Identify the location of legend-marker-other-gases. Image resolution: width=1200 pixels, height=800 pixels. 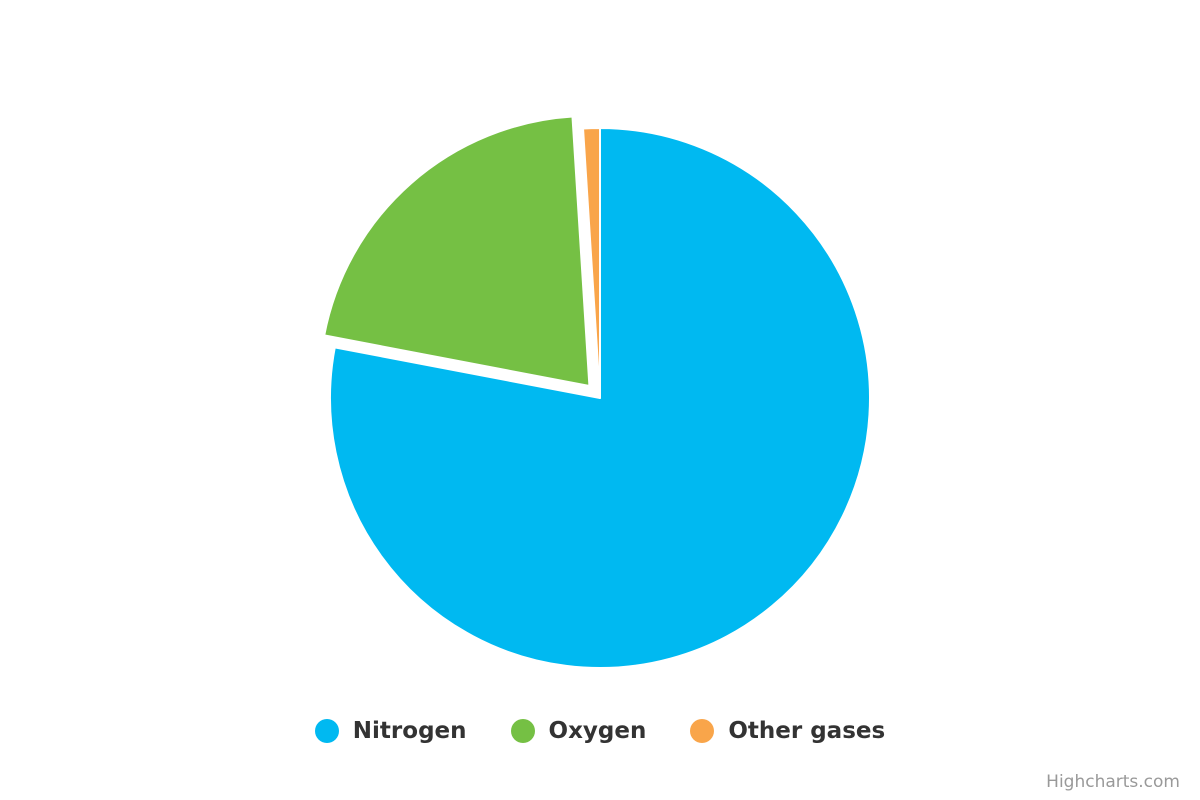
(702, 731).